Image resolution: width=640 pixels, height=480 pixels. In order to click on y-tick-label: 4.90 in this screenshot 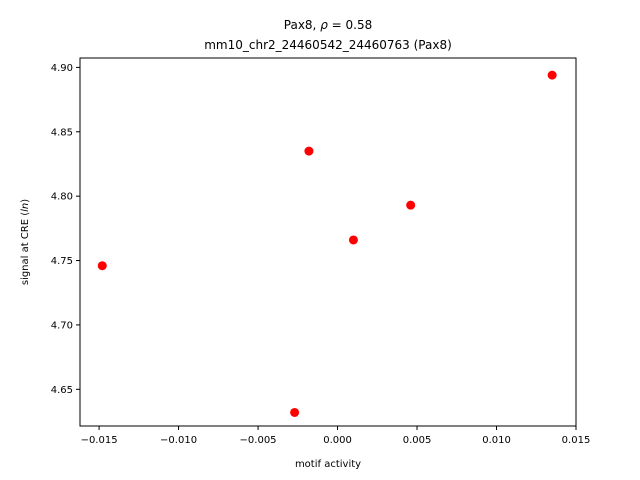, I will do `click(62, 68)`.